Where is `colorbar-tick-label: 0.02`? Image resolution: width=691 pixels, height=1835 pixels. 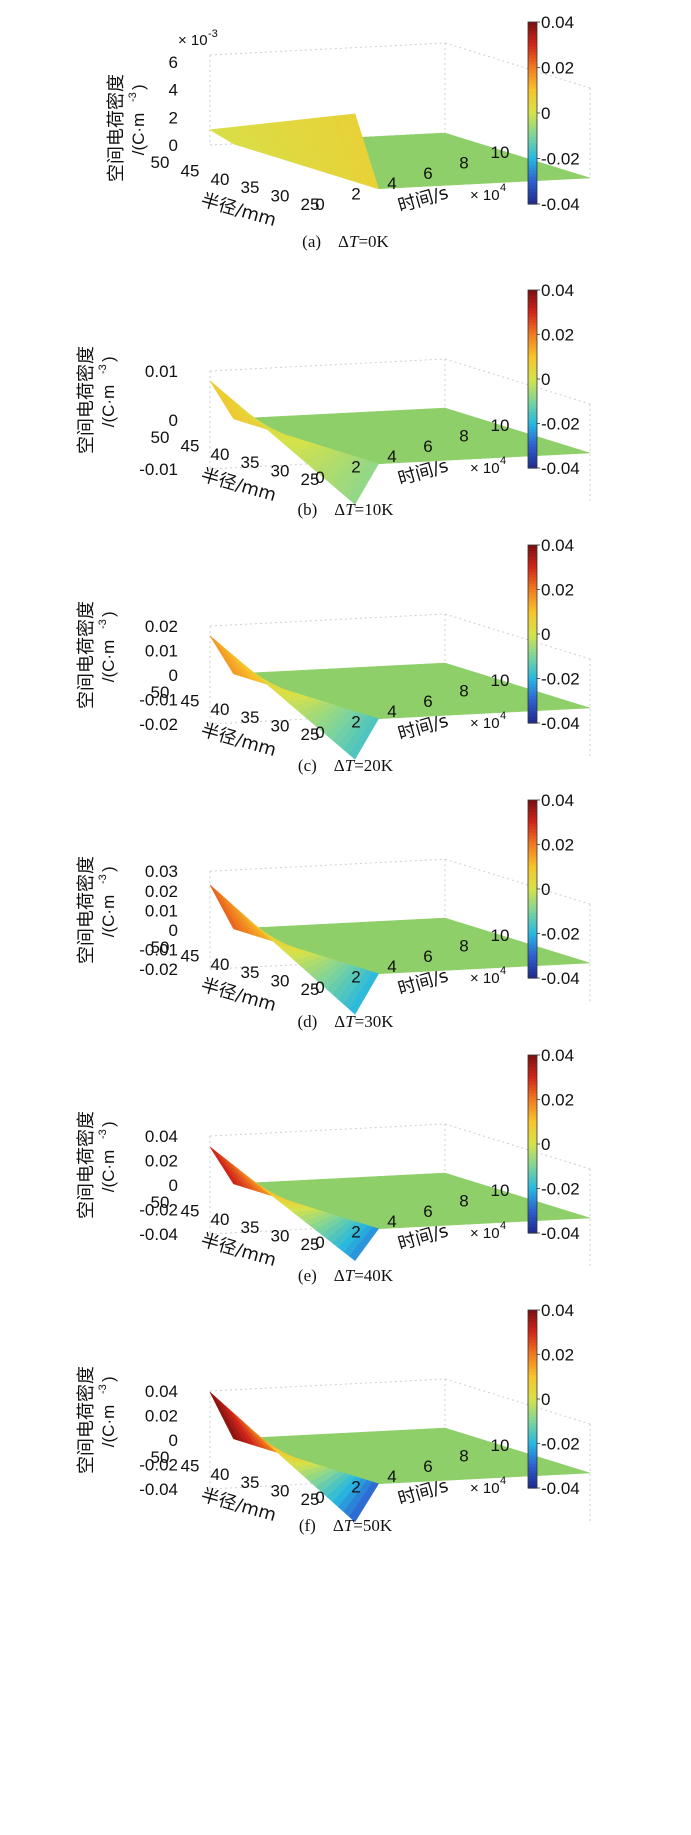
colorbar-tick-label: 0.02 is located at coordinates (557, 335).